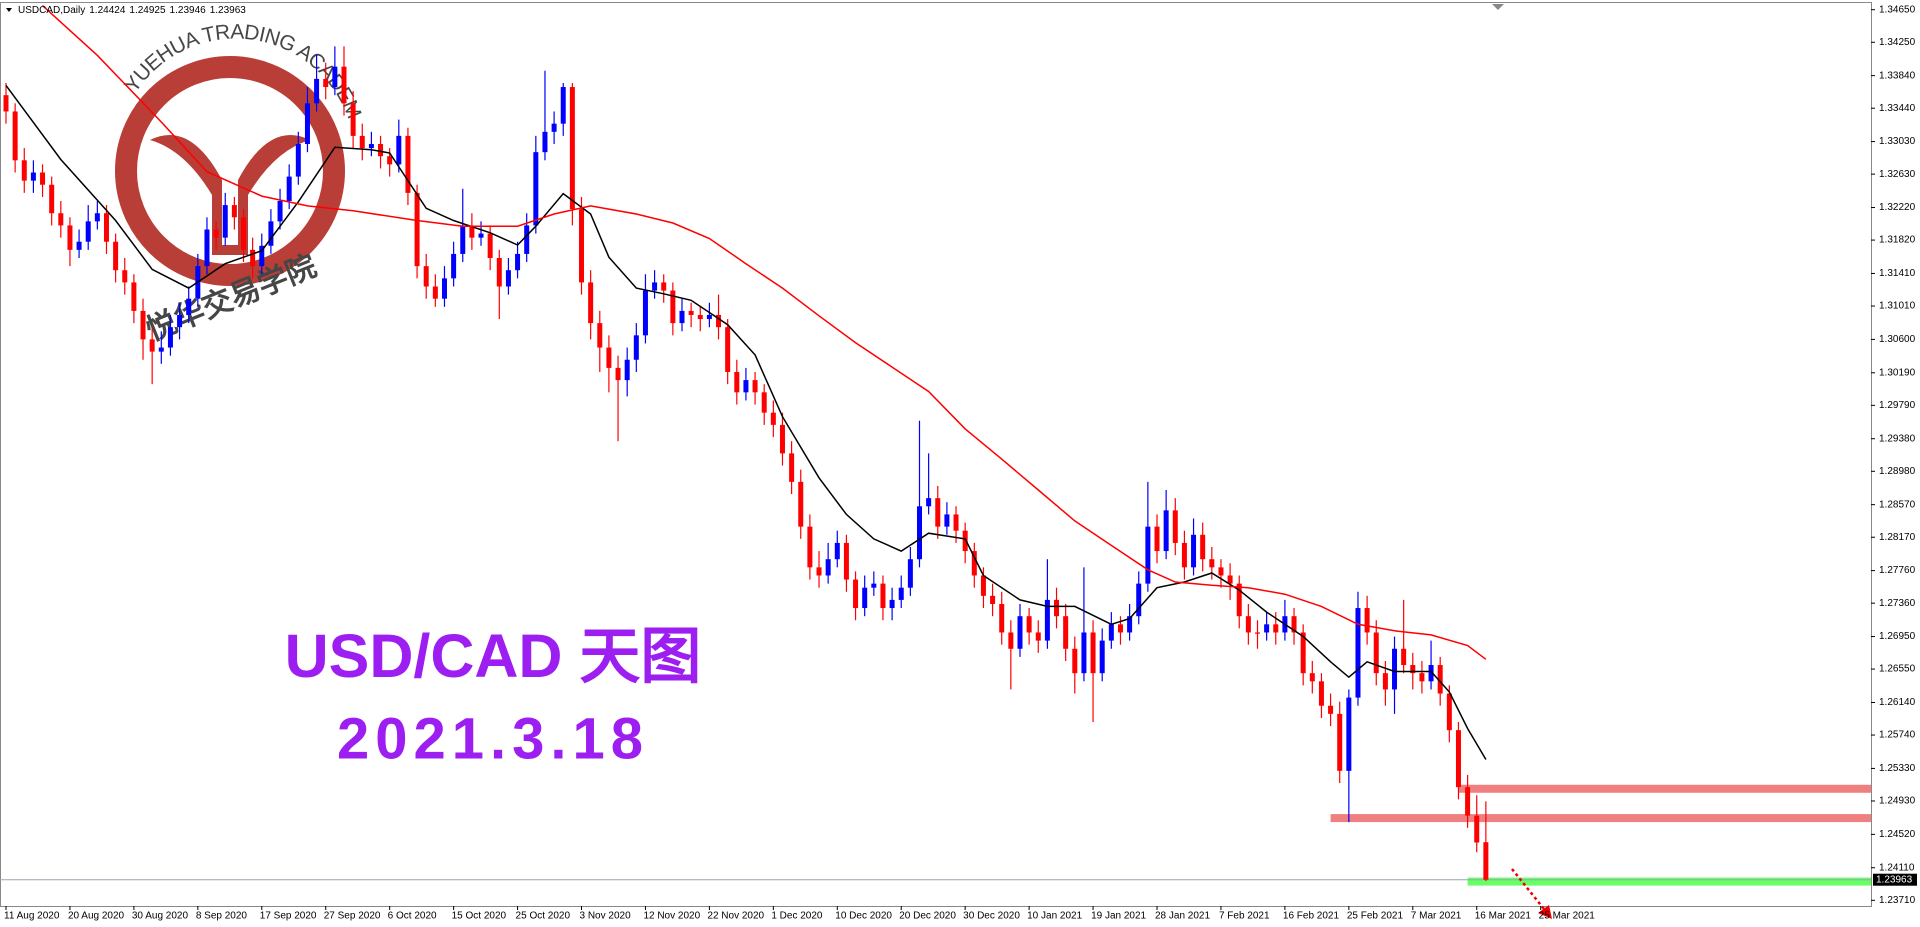  I want to click on y-tick-label: 1.26140, so click(1897, 702).